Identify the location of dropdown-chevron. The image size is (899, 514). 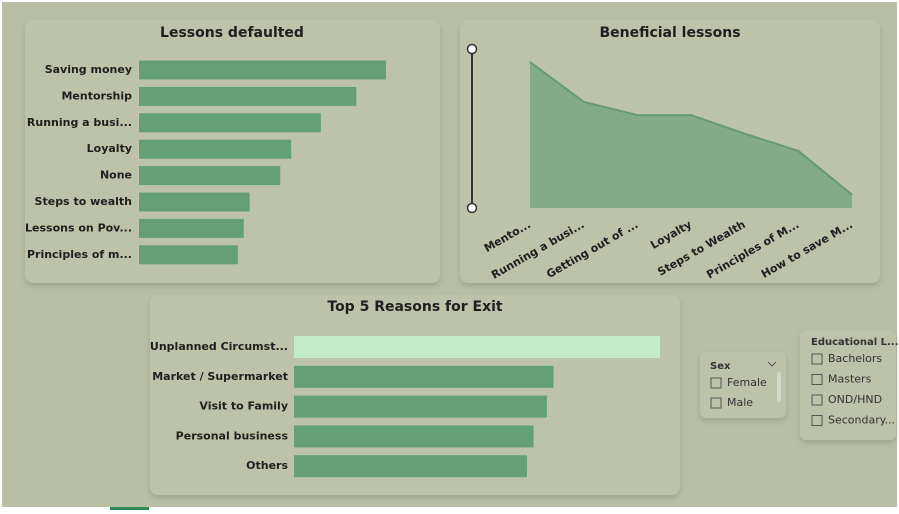
(772, 364).